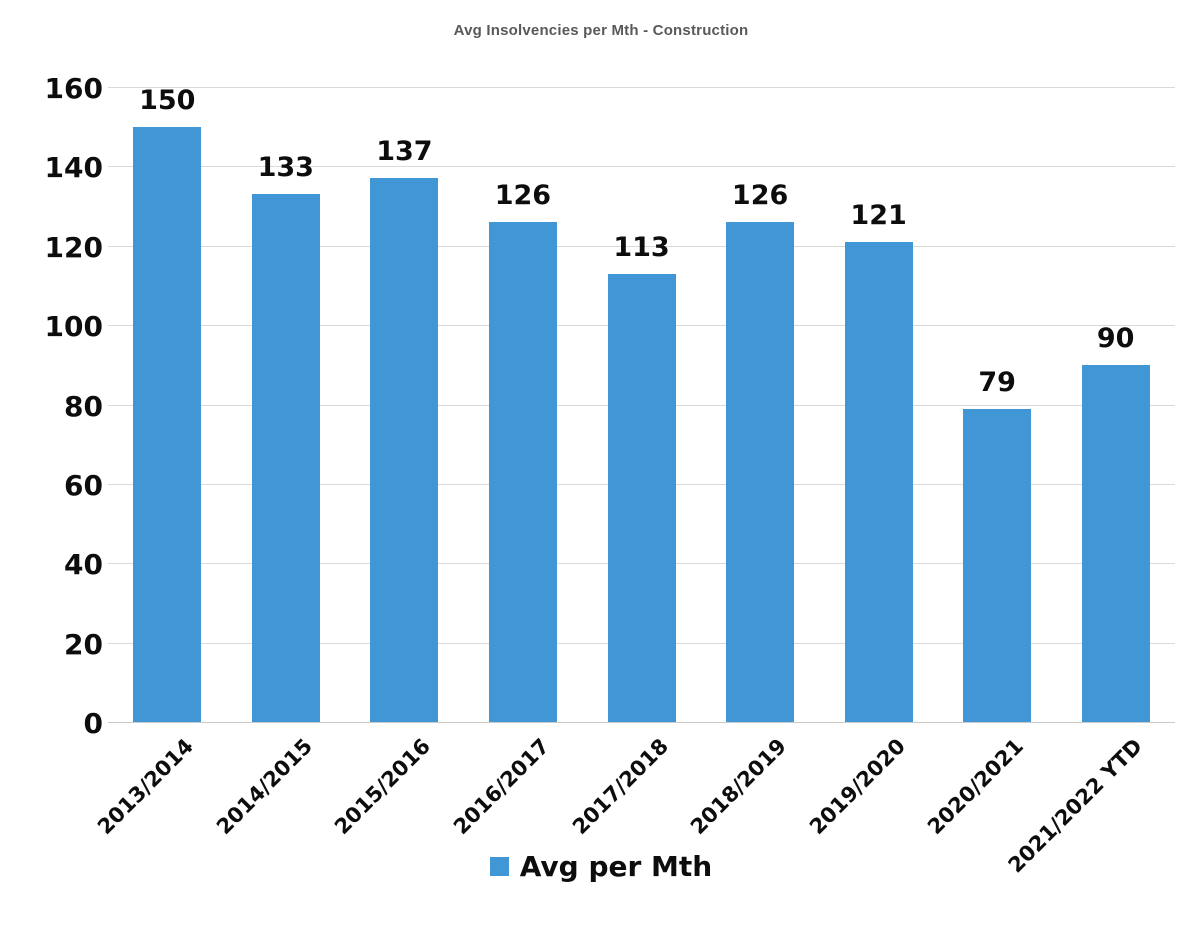  Describe the element at coordinates (73, 88) in the screenshot. I see `y-tick-label-160: 160` at that location.